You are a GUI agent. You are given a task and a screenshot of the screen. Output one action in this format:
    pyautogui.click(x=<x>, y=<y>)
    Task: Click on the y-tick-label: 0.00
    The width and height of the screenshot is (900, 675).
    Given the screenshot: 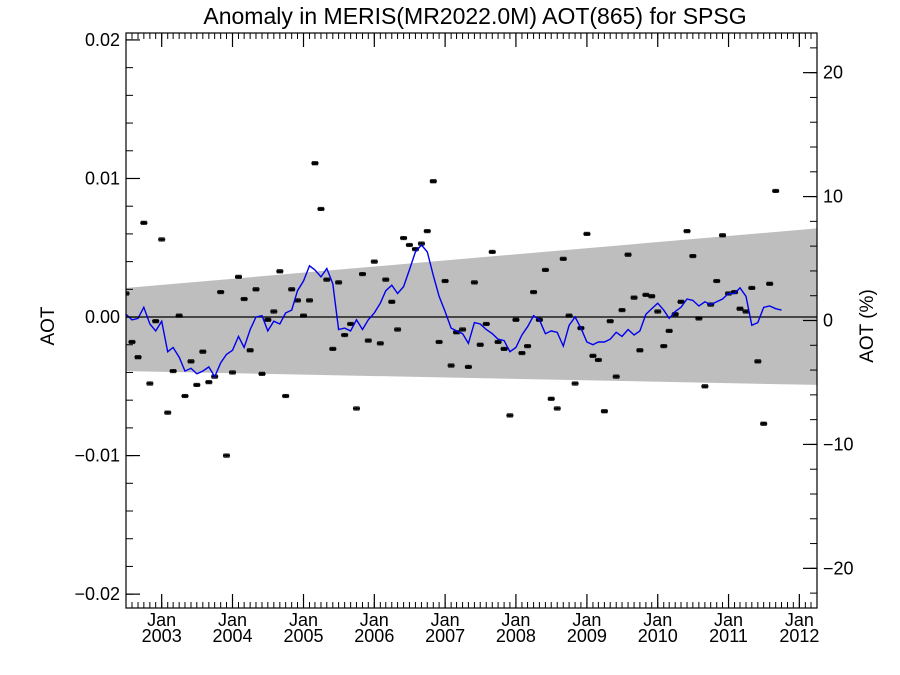 What is the action you would take?
    pyautogui.click(x=102, y=317)
    